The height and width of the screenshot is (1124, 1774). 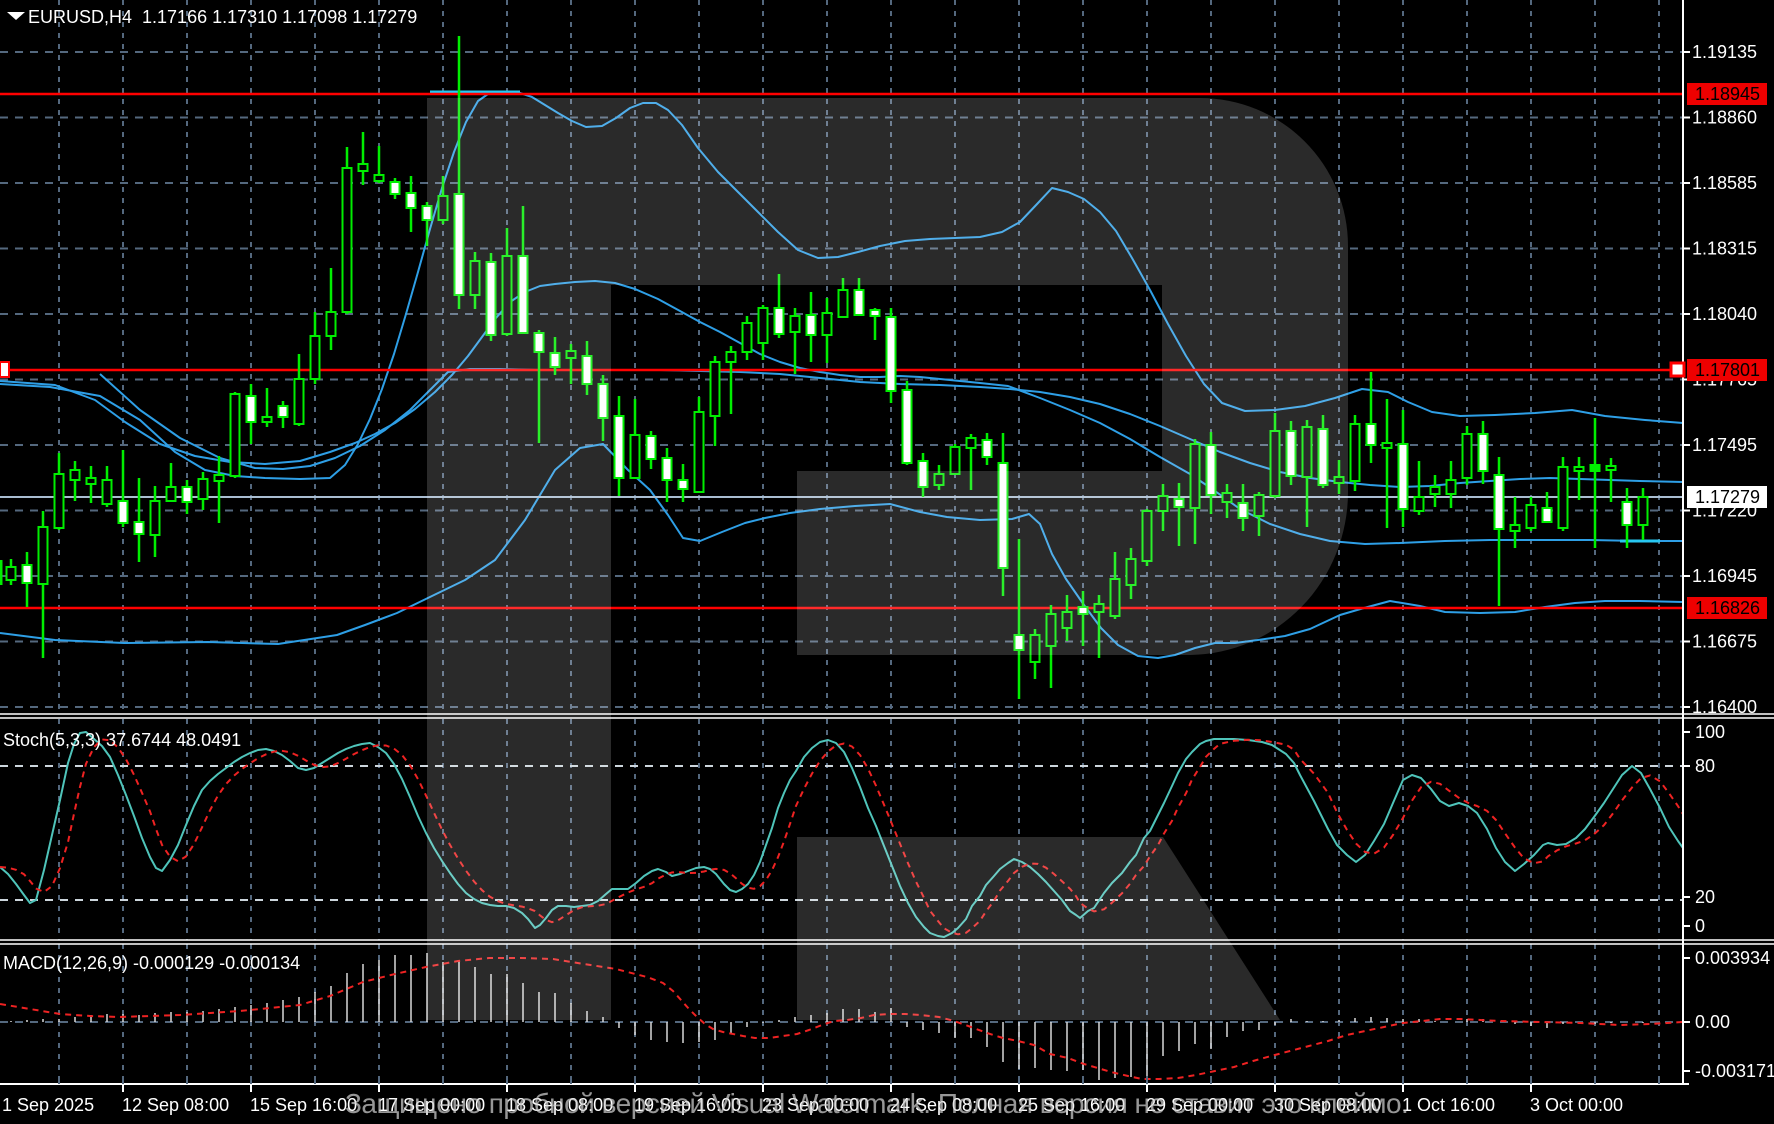 What do you see at coordinates (559, 1105) in the screenshot?
I see `svg-text: 18 Sep 08:00` at bounding box center [559, 1105].